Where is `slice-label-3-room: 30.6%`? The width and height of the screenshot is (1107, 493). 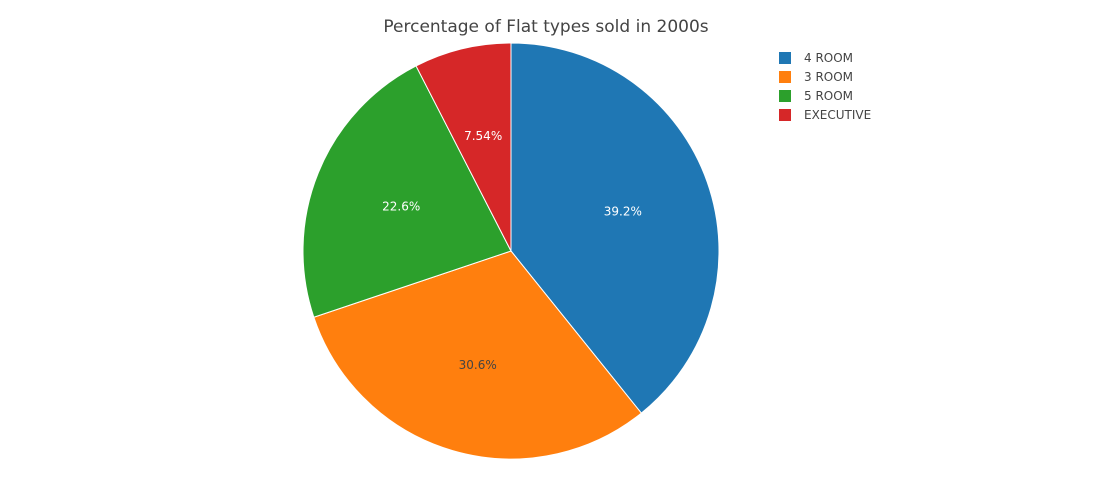 slice-label-3-room: 30.6% is located at coordinates (478, 365).